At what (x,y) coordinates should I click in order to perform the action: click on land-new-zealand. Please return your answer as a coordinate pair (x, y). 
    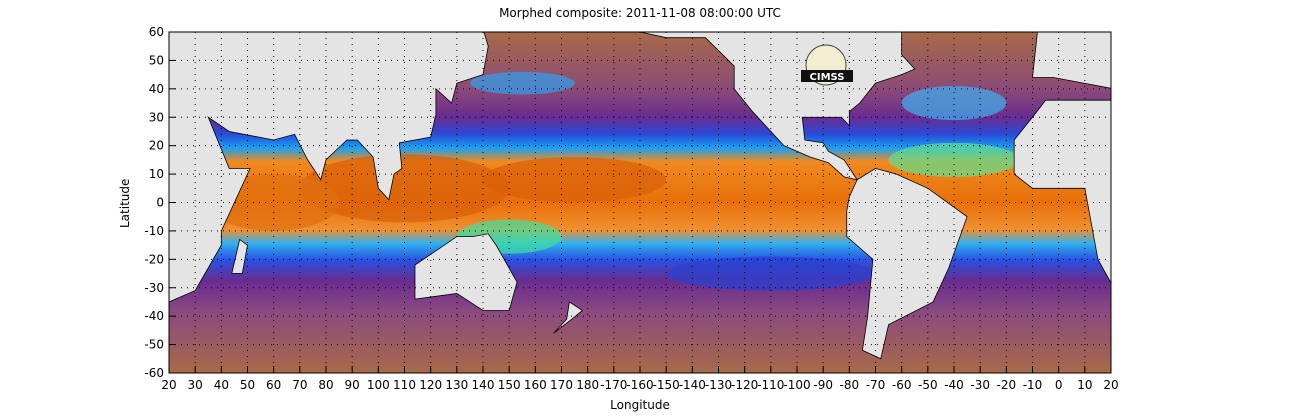
    Looking at the image, I should click on (568, 317).